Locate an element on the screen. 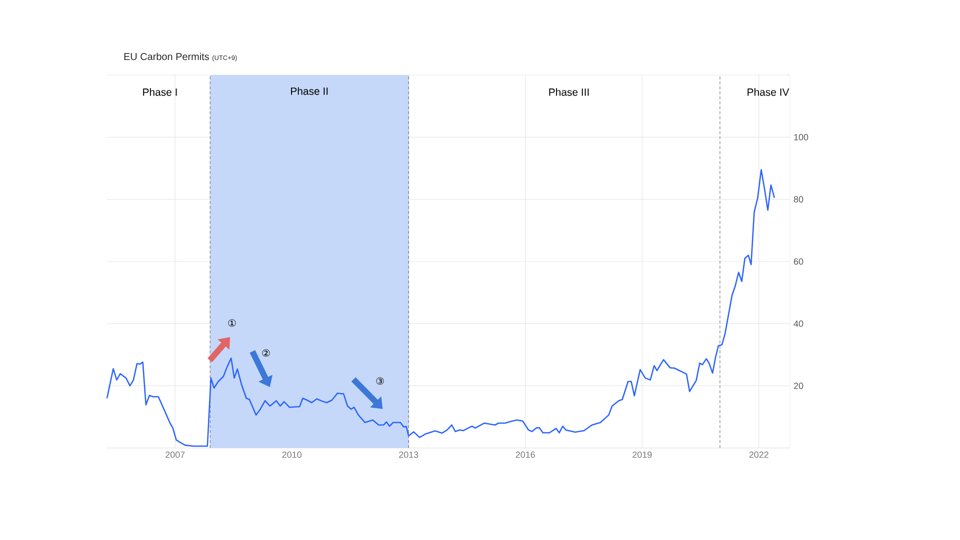 This screenshot has width=960, height=540. annotation: ② is located at coordinates (266, 353).